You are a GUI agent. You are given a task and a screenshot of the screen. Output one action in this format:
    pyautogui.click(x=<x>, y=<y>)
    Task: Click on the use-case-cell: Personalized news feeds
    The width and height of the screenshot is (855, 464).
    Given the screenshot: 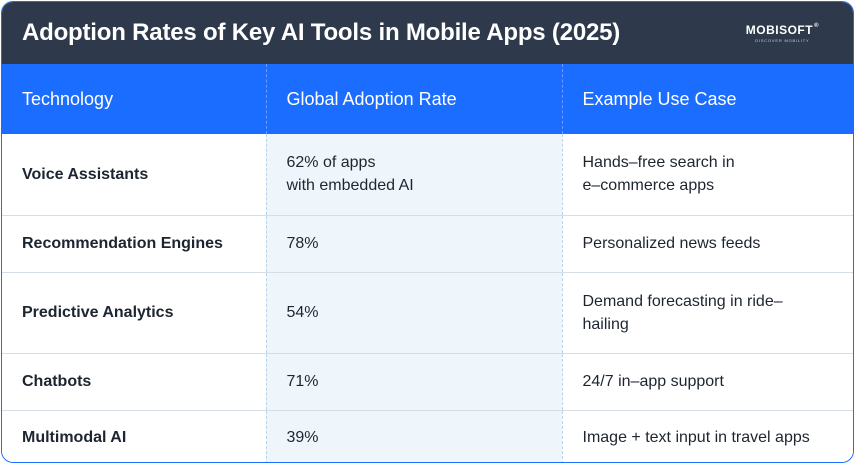 What is the action you would take?
    pyautogui.click(x=707, y=244)
    